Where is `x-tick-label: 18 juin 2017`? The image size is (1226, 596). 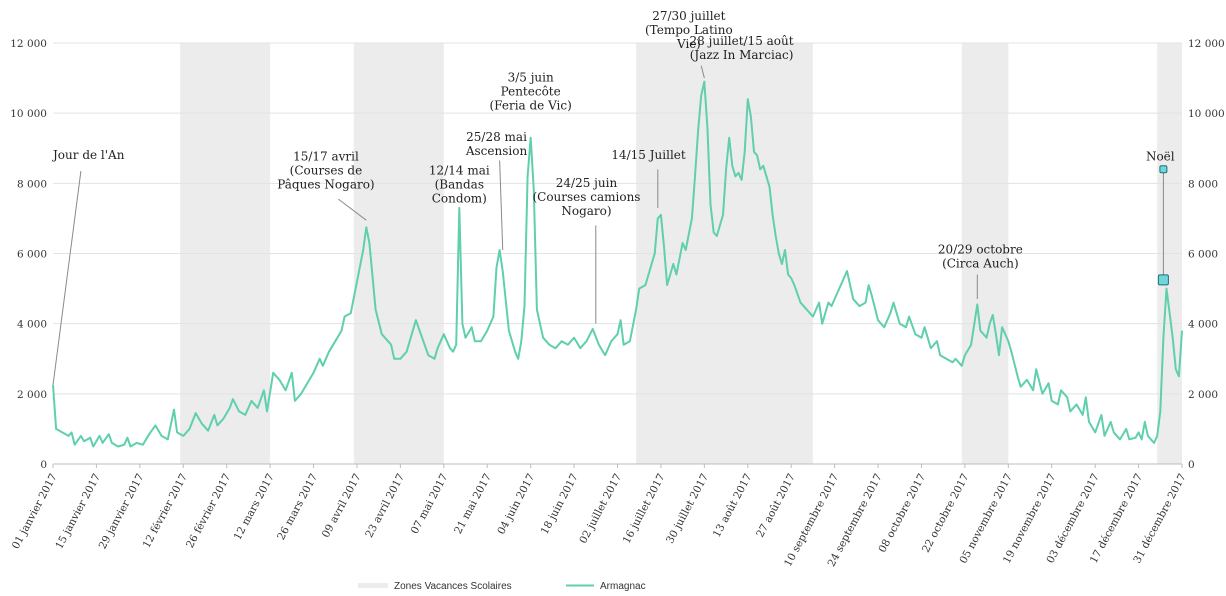 x-tick-label: 18 juin 2017 is located at coordinates (560, 504).